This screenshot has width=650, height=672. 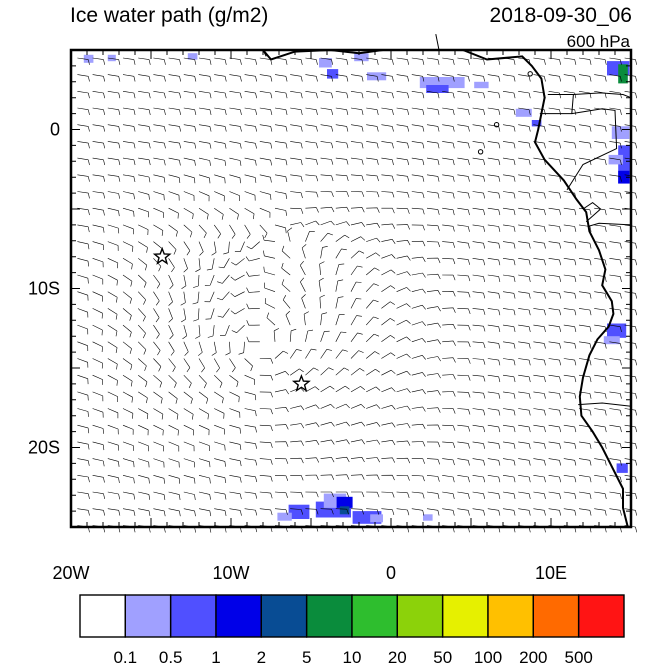 What do you see at coordinates (215, 657) in the screenshot?
I see `colorbar-label: 1` at bounding box center [215, 657].